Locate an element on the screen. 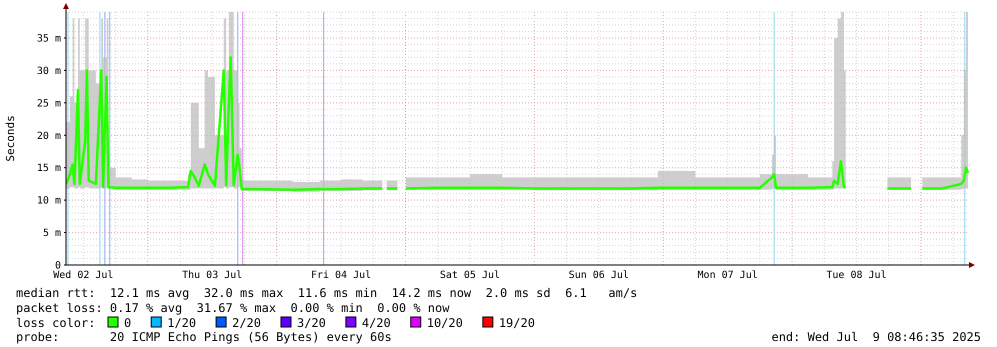 The height and width of the screenshot is (347, 997). legend-label: 4/20 is located at coordinates (376, 323).